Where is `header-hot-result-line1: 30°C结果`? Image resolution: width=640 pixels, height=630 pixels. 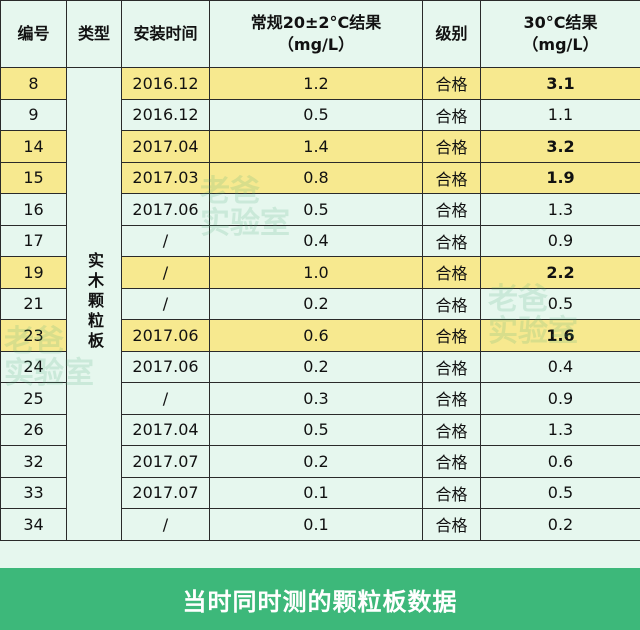 header-hot-result-line1: 30°C结果 is located at coordinates (560, 22).